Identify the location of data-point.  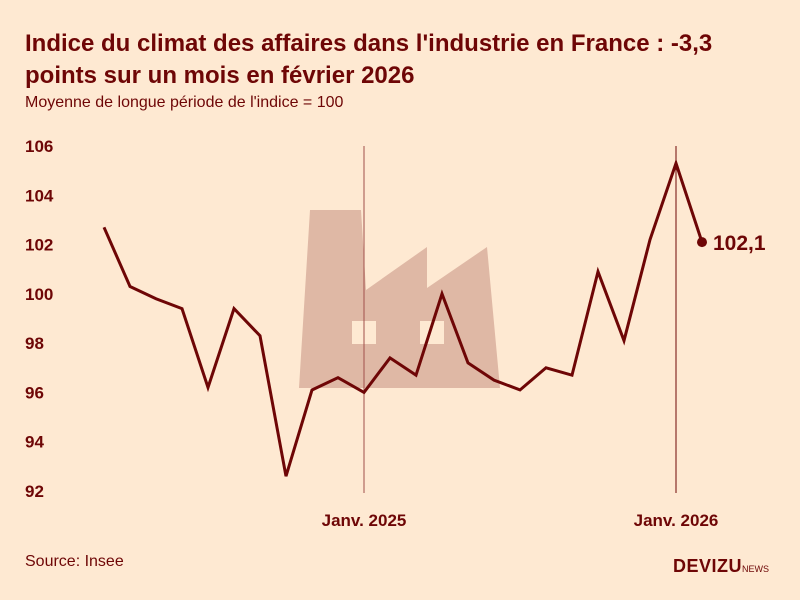
(702, 242).